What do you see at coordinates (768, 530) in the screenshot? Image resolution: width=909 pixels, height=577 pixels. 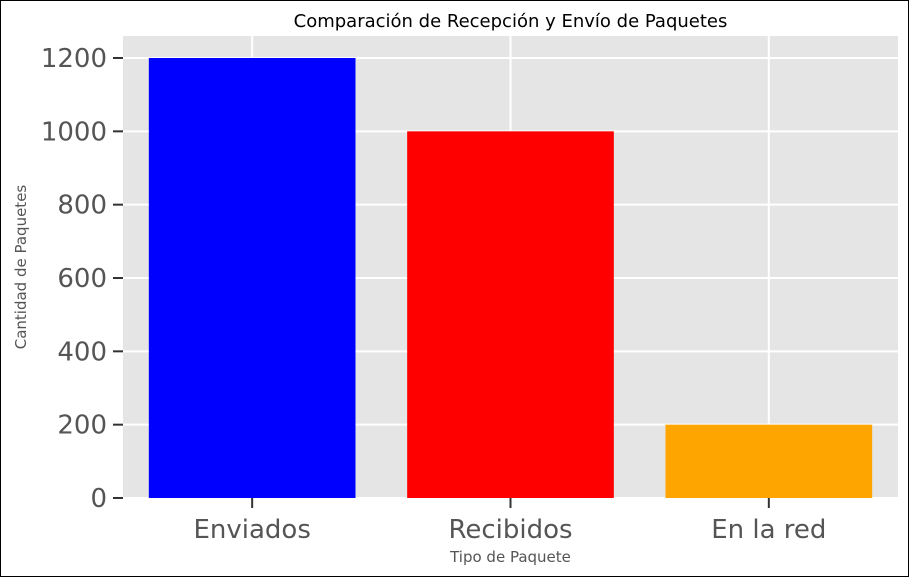 I see `x-tick-label: En la red` at bounding box center [768, 530].